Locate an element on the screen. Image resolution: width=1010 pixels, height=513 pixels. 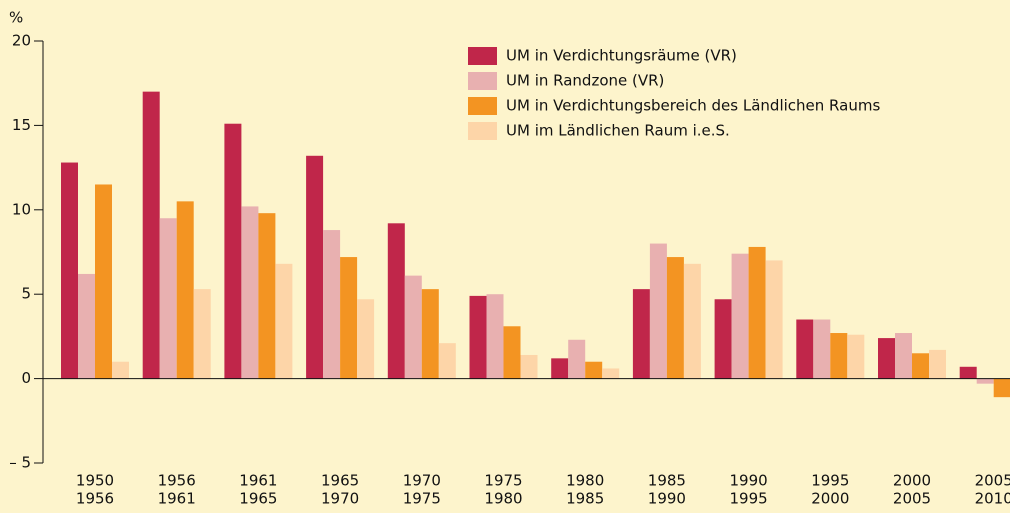
y-tick-label: 0 is located at coordinates (26, 378).